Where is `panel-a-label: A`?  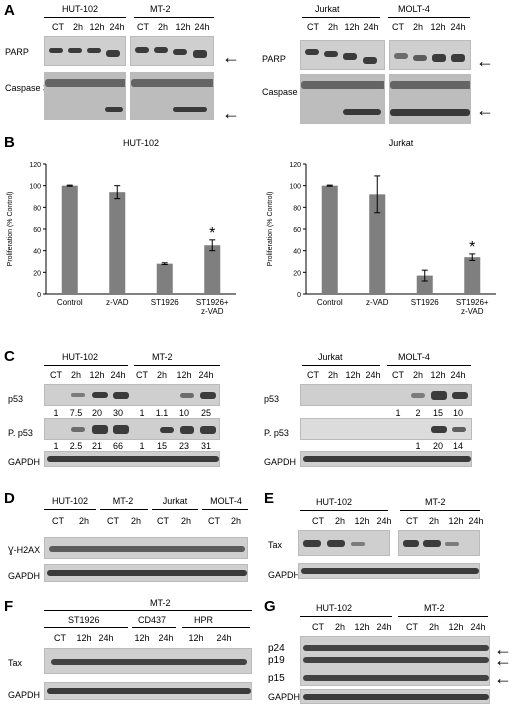
panel-a-label: A is located at coordinates (9, 10).